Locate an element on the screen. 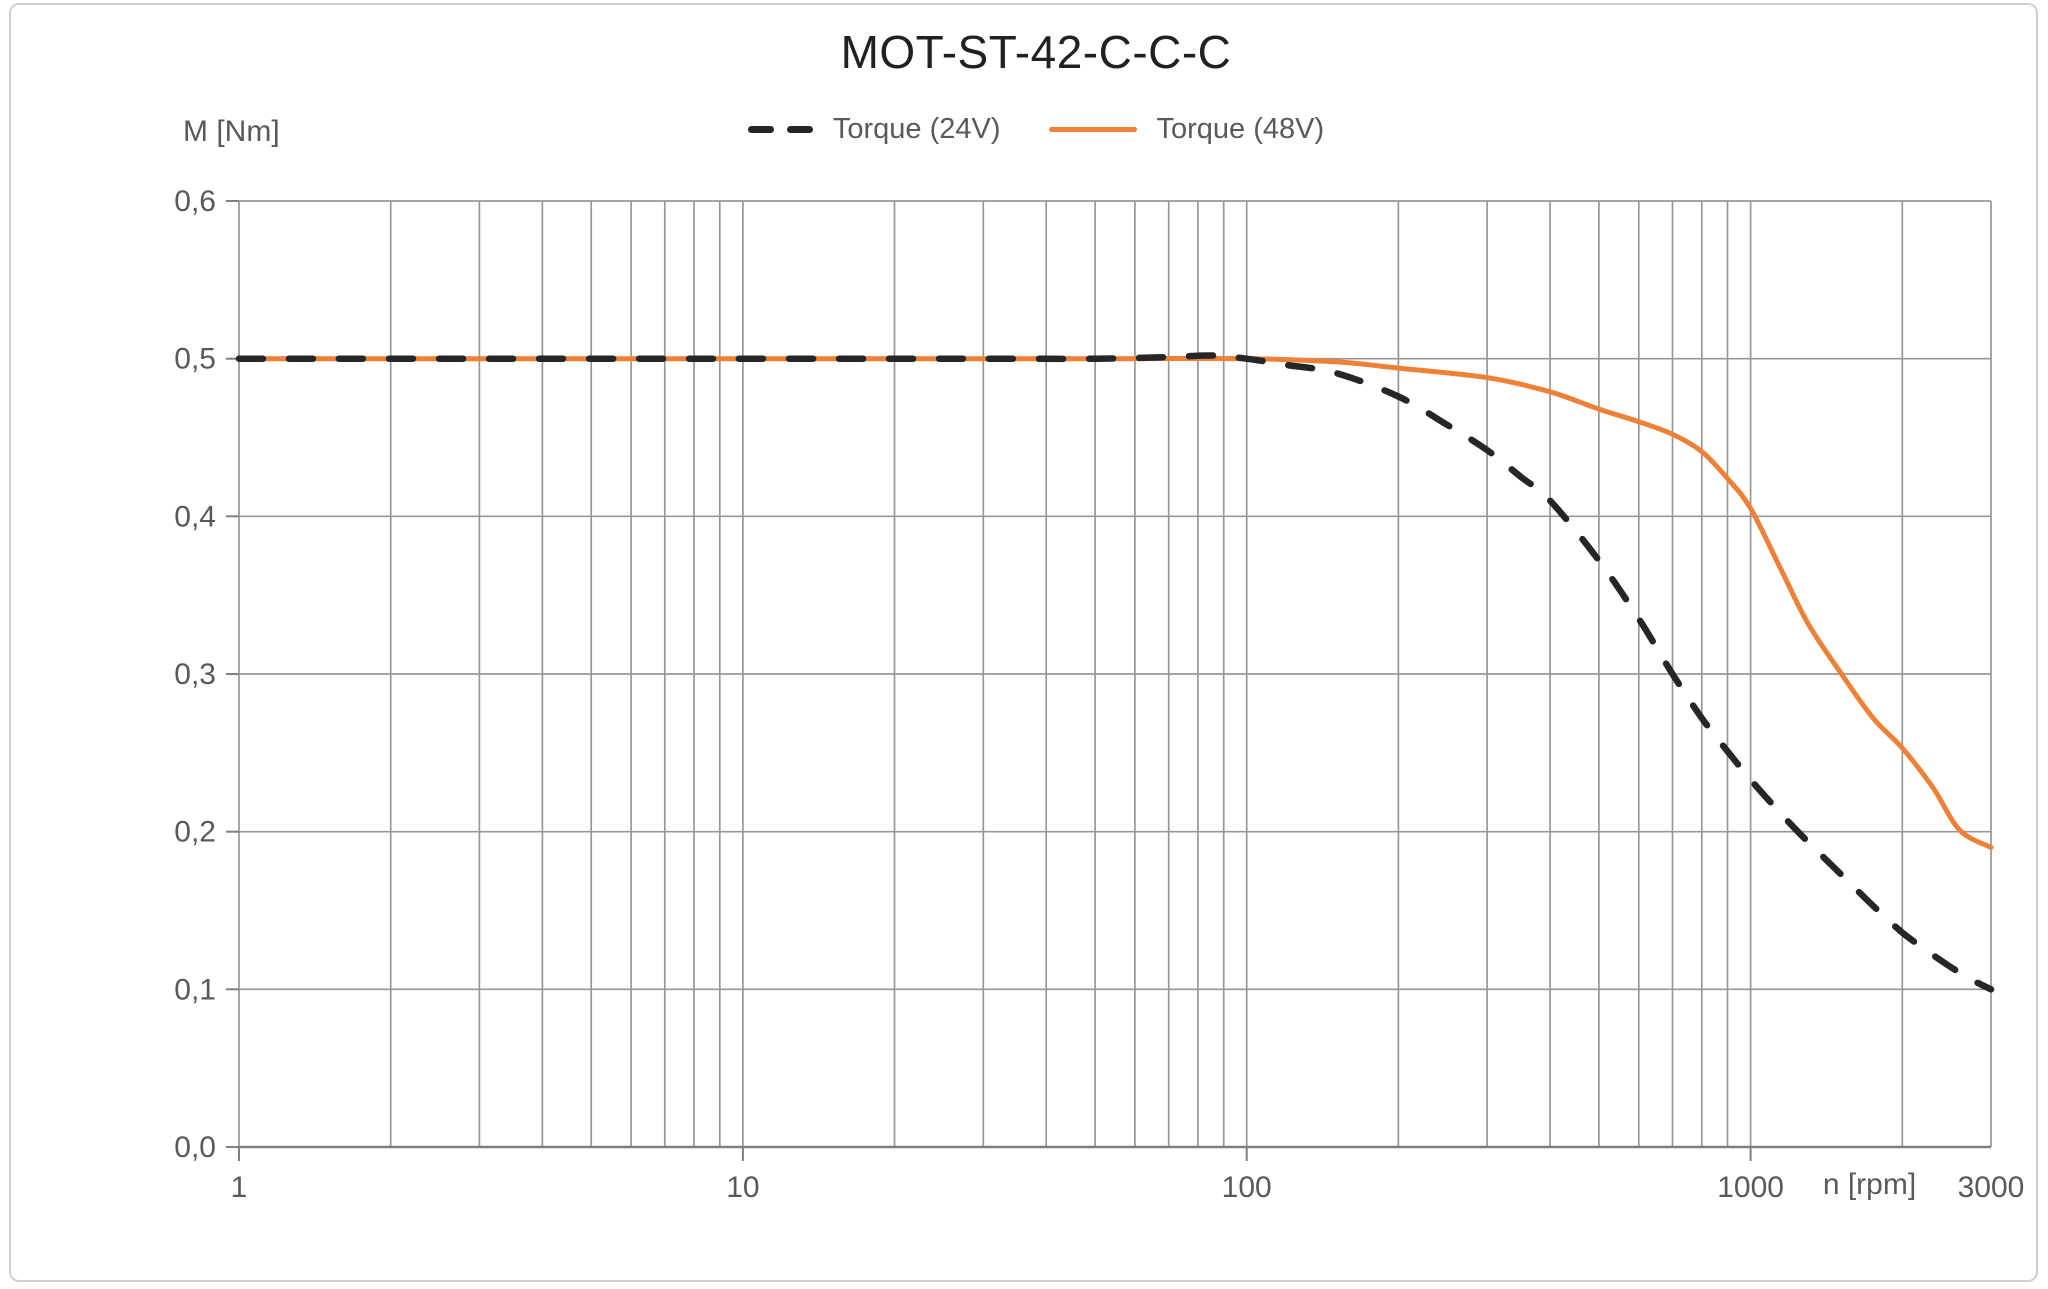 This screenshot has height=1289, width=2048. chart-title: MOT-ST-42-C-C-C is located at coordinates (1036, 52).